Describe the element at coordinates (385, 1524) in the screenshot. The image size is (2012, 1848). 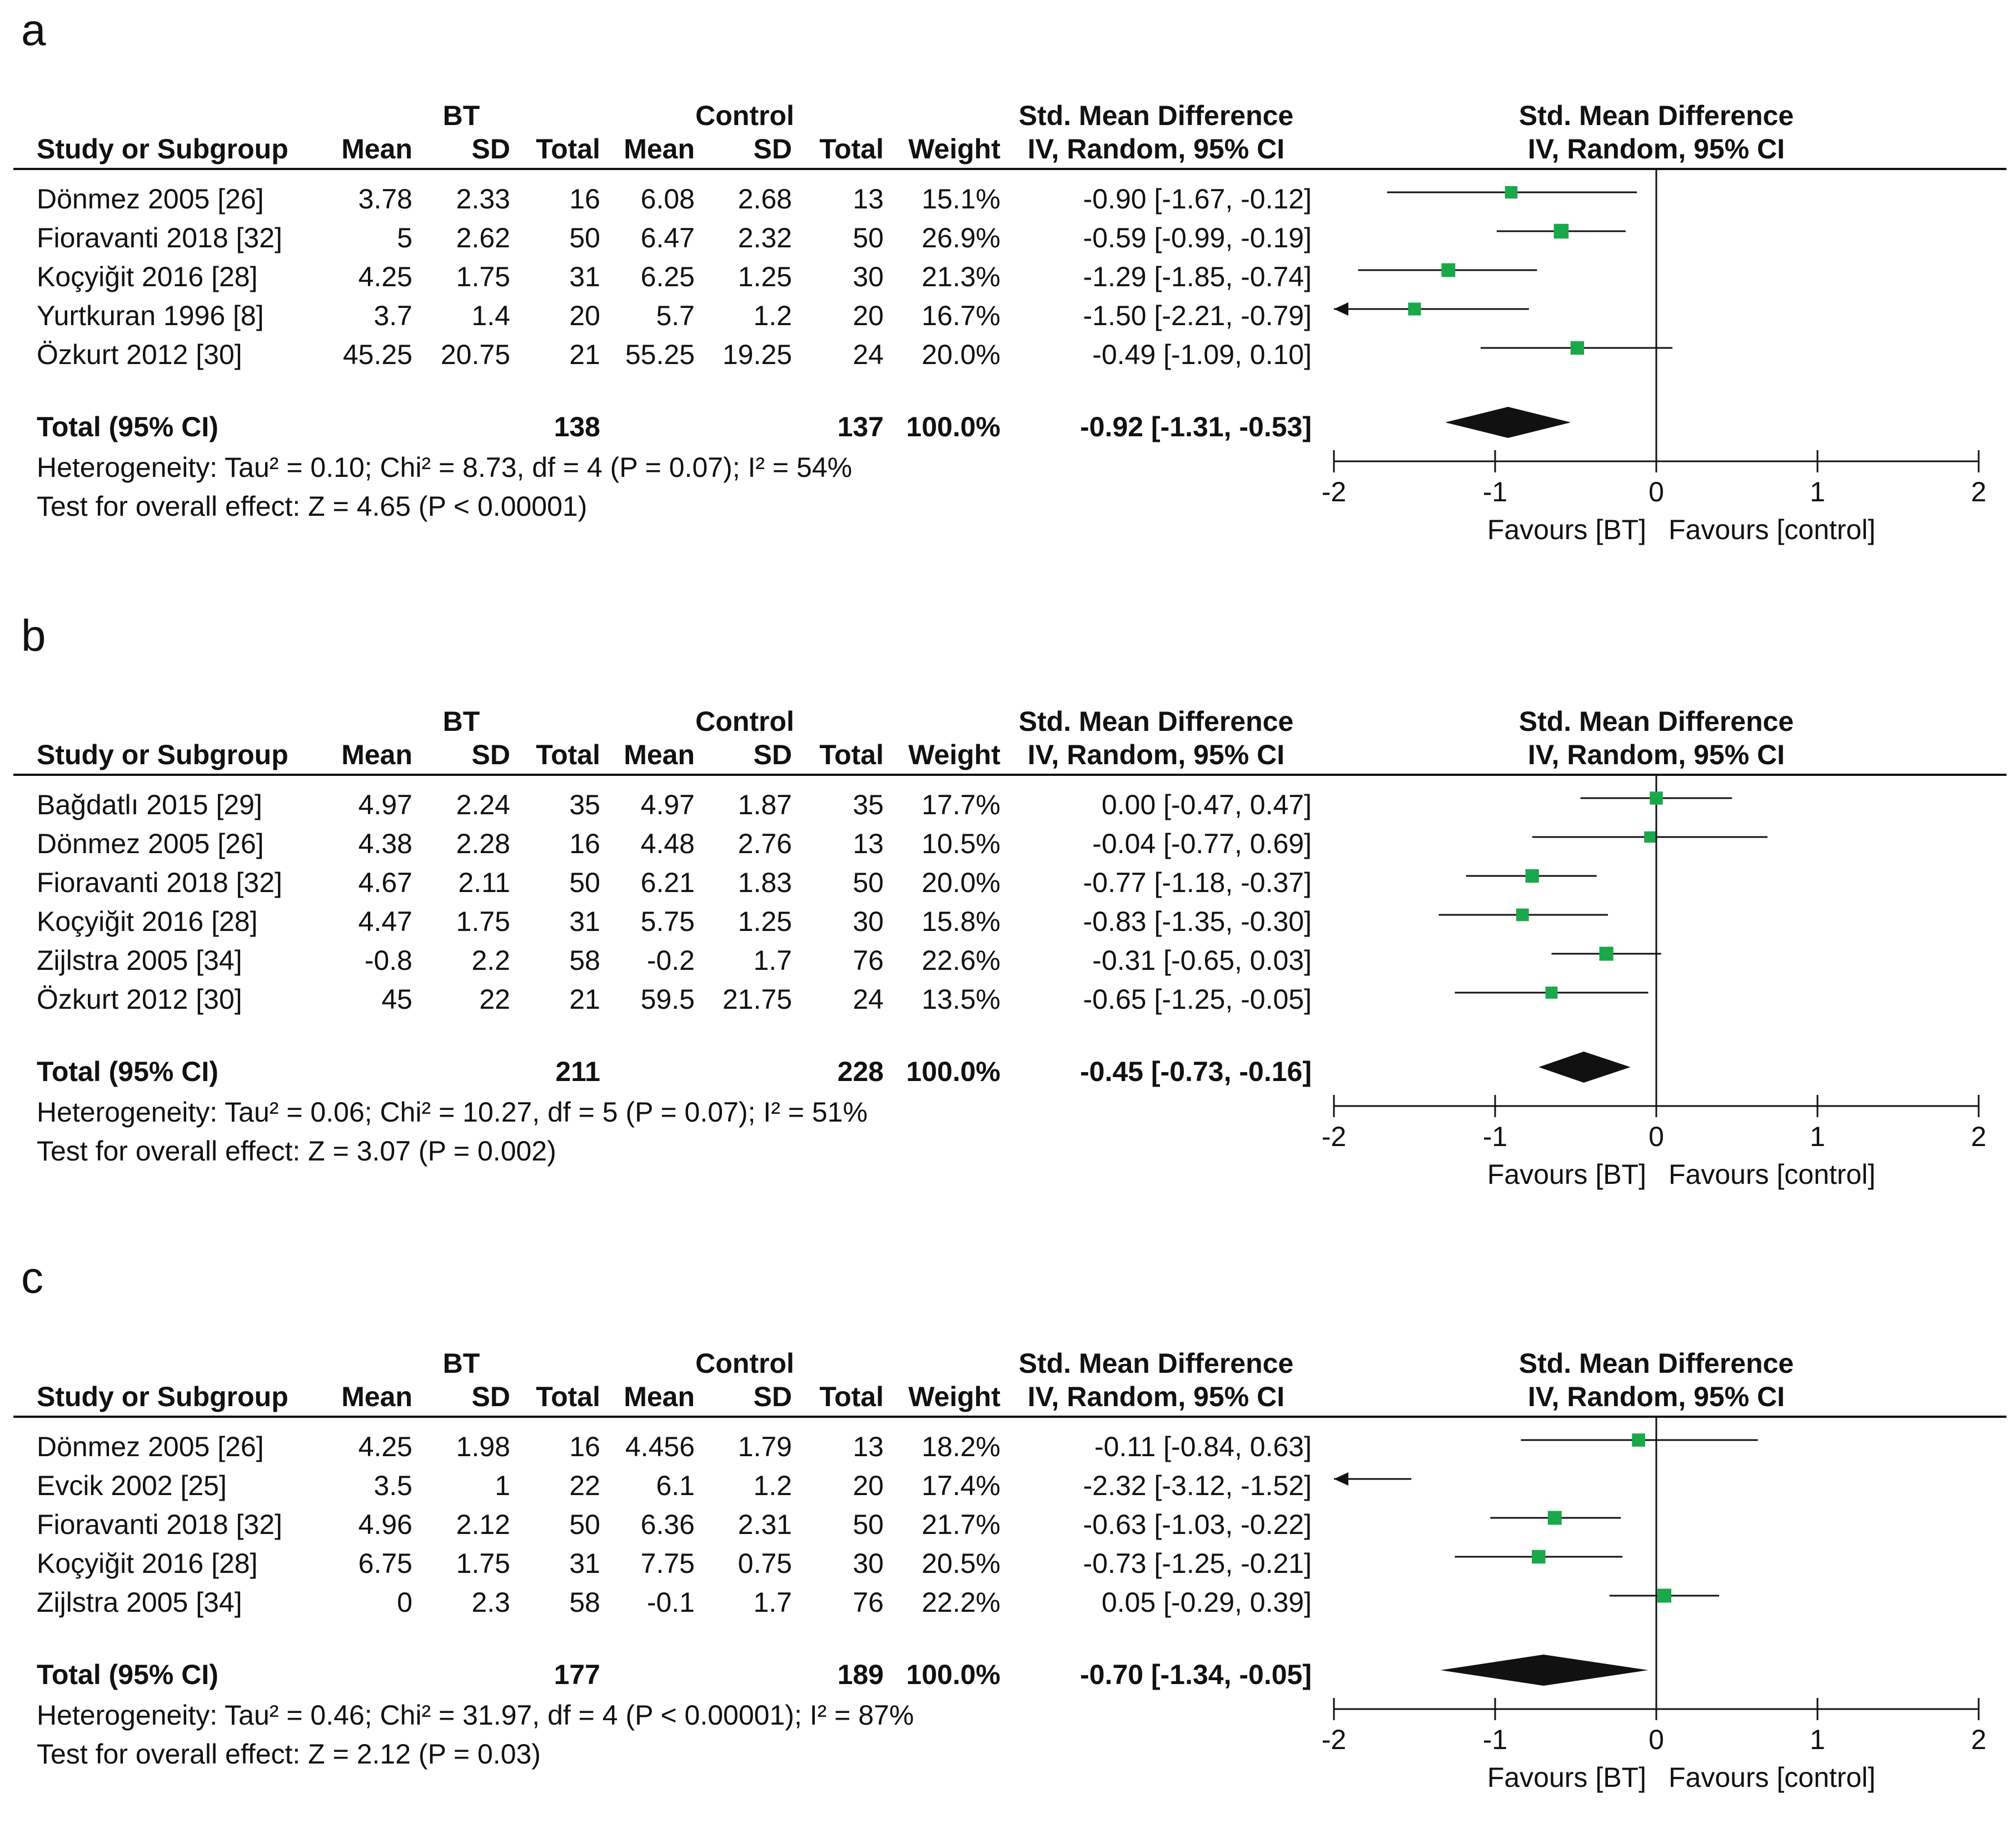
I see `bt-mean: 4.96` at that location.